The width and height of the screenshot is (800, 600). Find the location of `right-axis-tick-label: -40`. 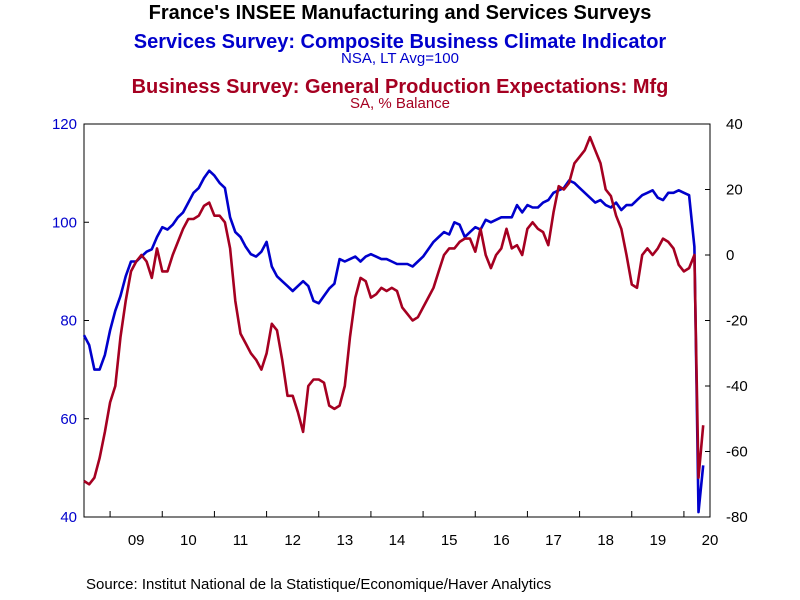

right-axis-tick-label: -40 is located at coordinates (737, 386).